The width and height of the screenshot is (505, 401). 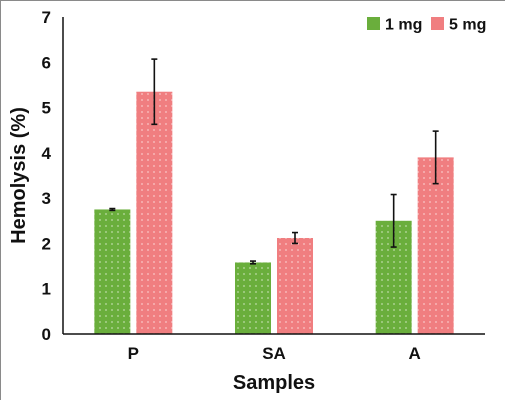 What do you see at coordinates (46, 334) in the screenshot?
I see `y-tick-label: 0` at bounding box center [46, 334].